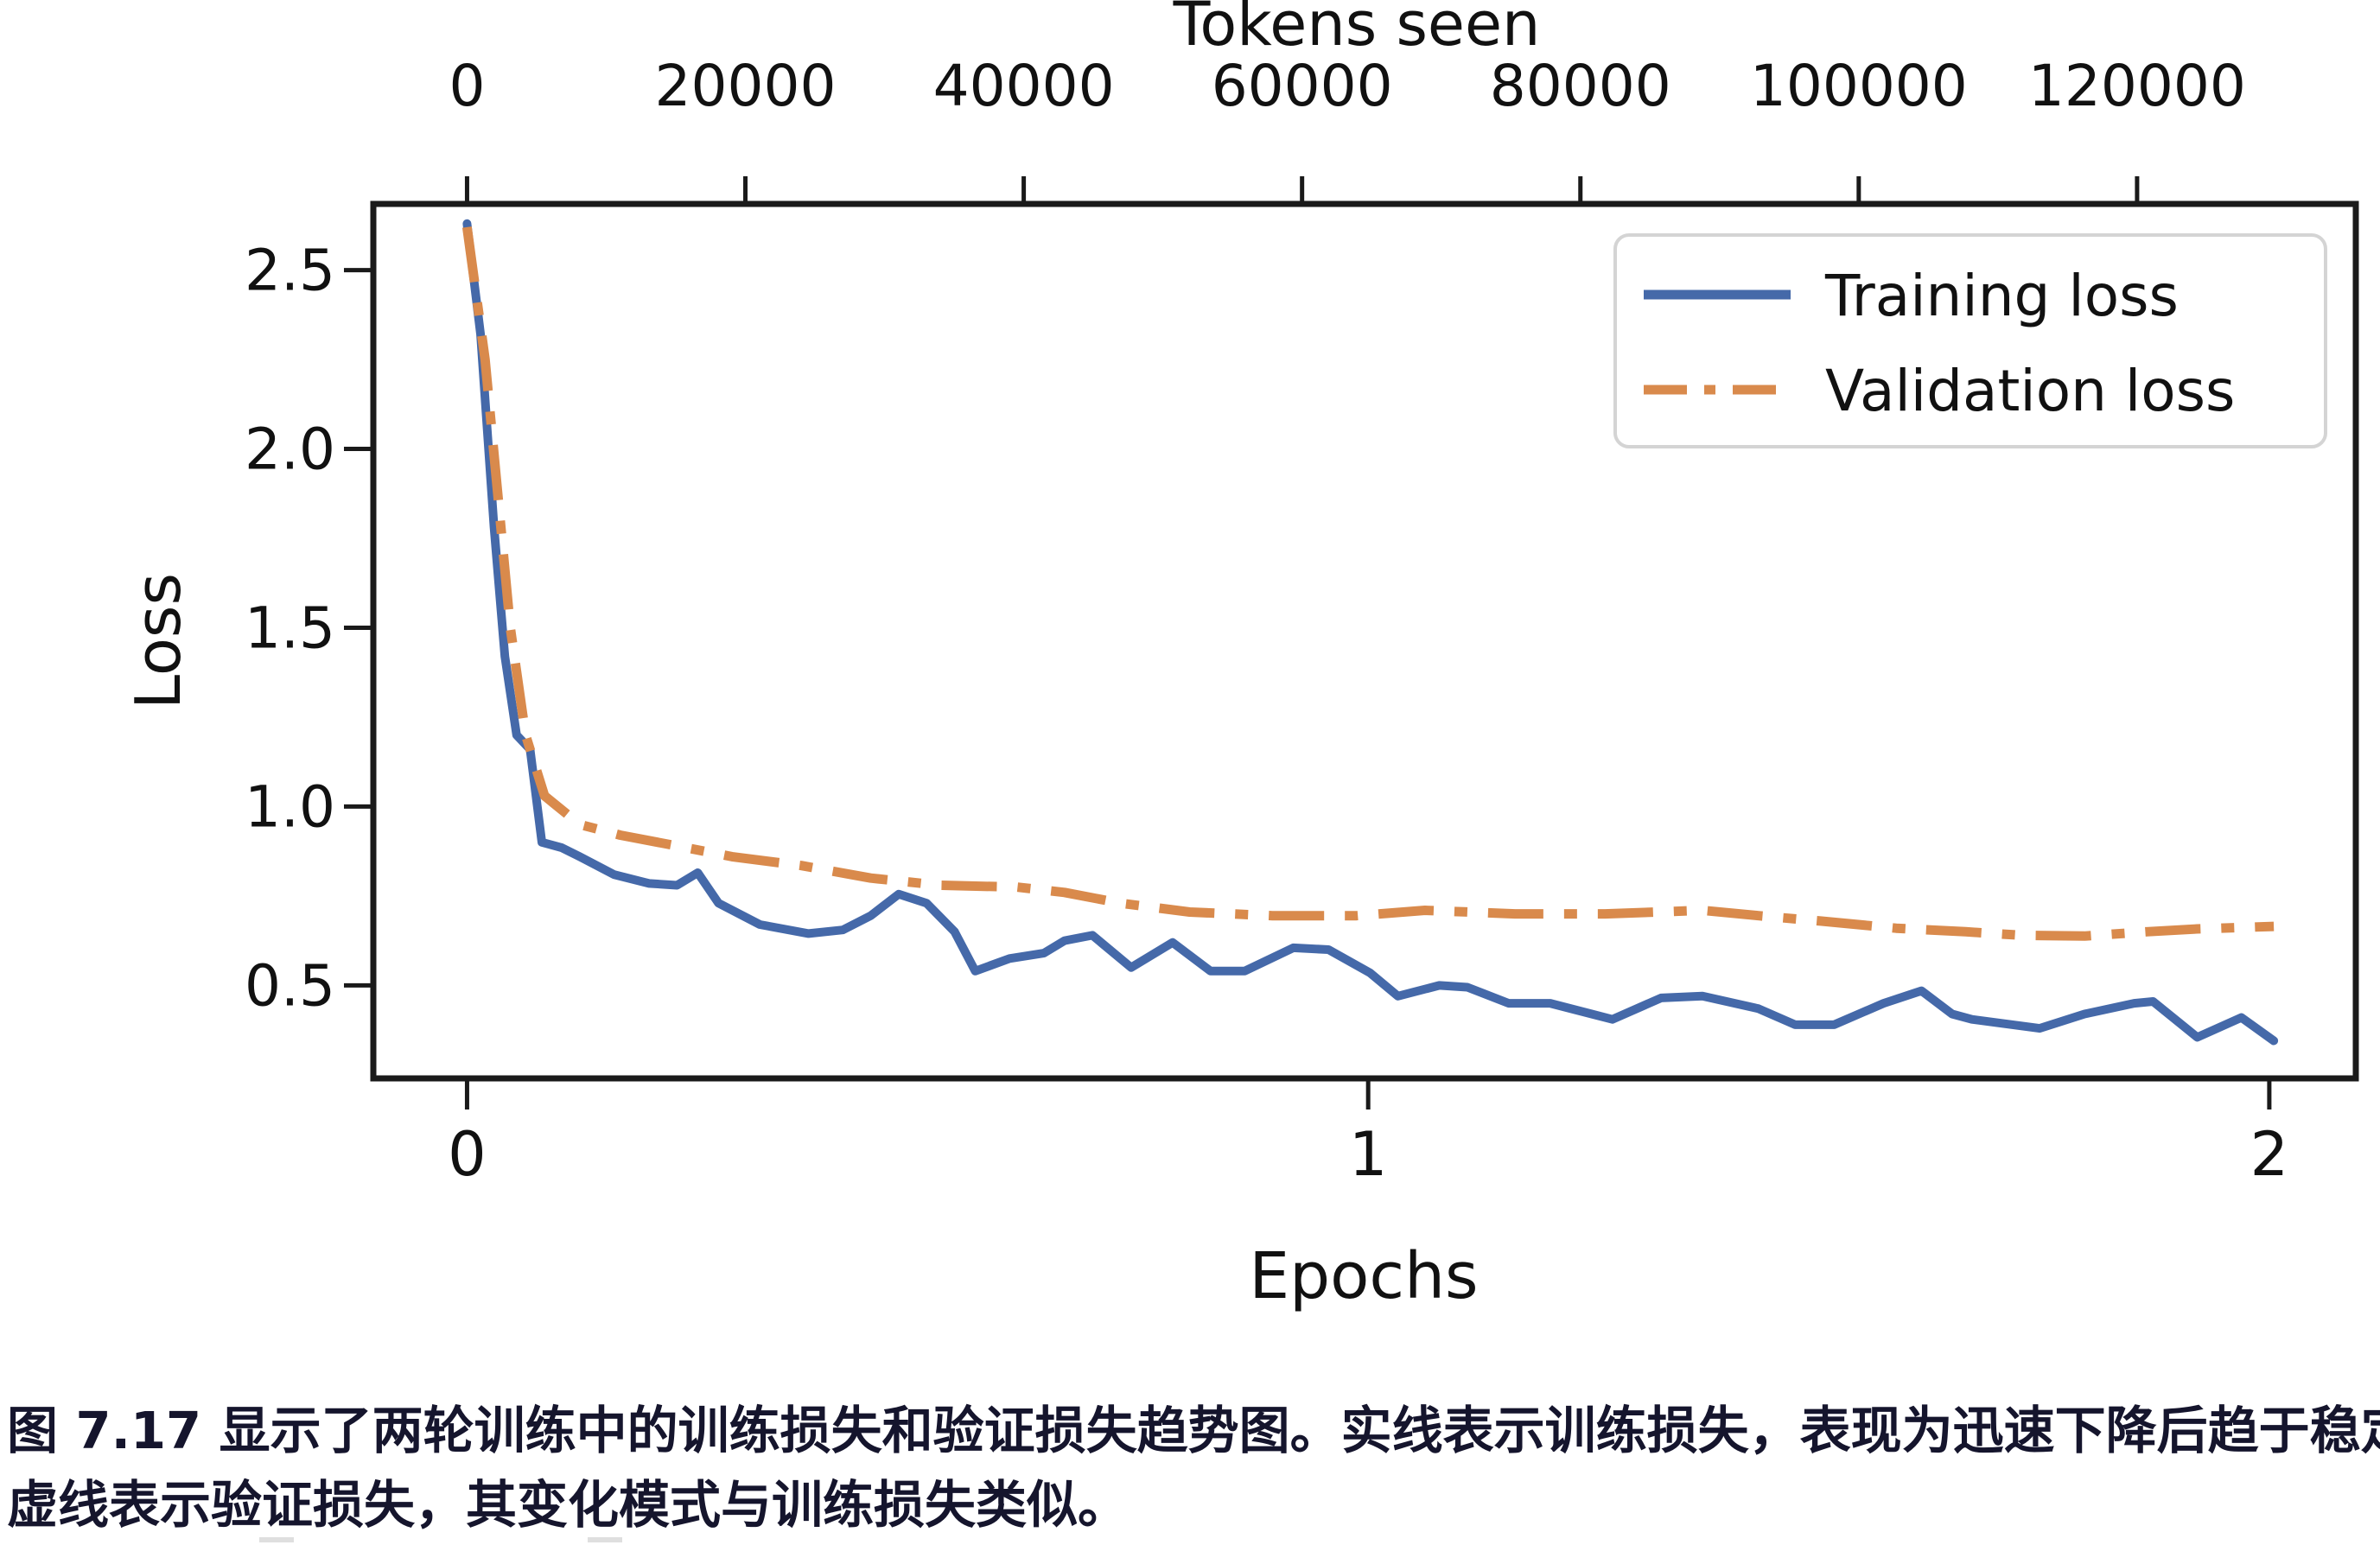 The image size is (2380, 1545). Describe the element at coordinates (290, 271) in the screenshot. I see `left-tick-label: 2.5` at that location.